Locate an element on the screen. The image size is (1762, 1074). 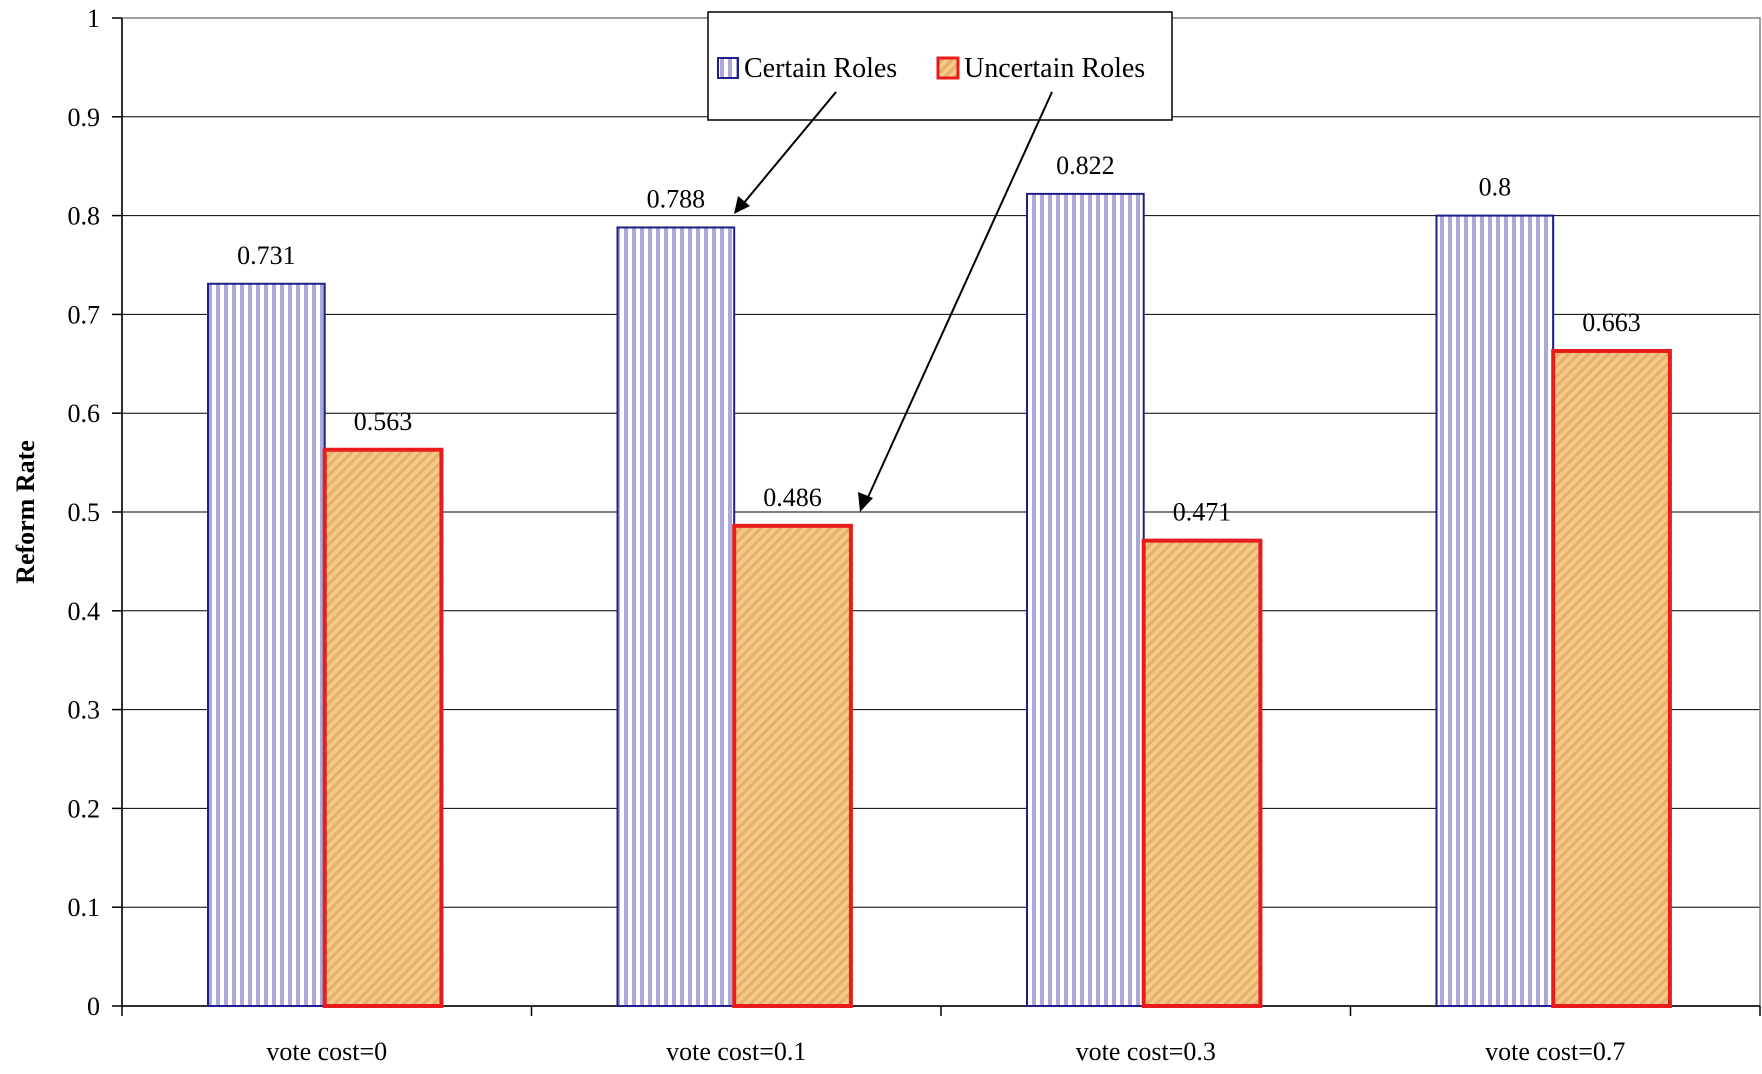
data-label: 0.731 is located at coordinates (266, 255).